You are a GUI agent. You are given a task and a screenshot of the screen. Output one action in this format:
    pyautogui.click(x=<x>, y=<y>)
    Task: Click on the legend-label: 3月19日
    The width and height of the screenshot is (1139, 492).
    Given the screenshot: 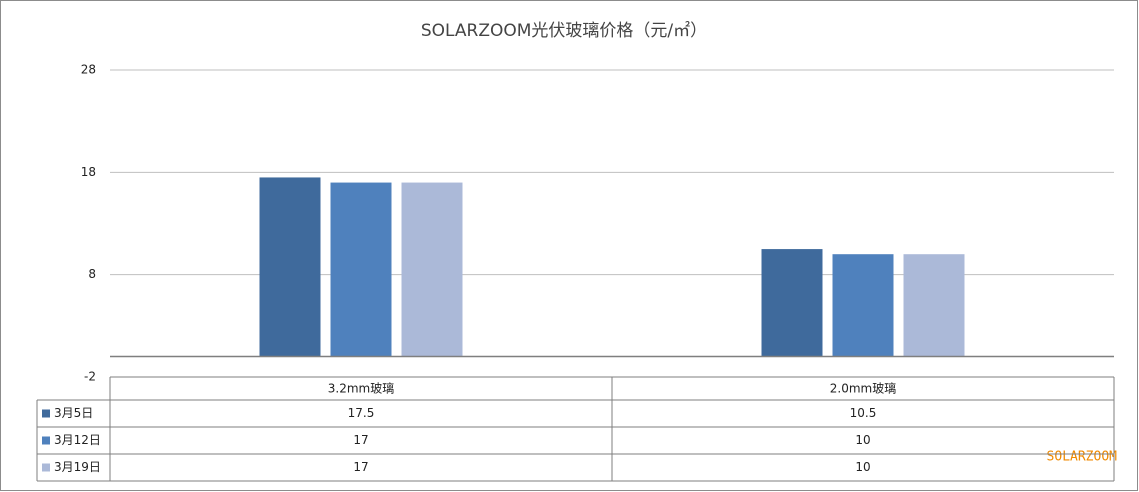 What is the action you would take?
    pyautogui.click(x=77, y=467)
    